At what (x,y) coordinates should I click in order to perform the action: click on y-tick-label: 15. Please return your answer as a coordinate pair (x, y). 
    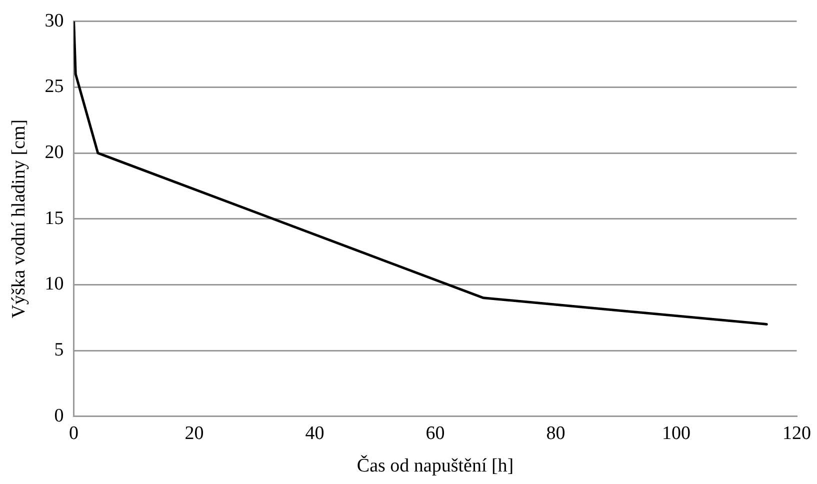
    Looking at the image, I should click on (54, 218).